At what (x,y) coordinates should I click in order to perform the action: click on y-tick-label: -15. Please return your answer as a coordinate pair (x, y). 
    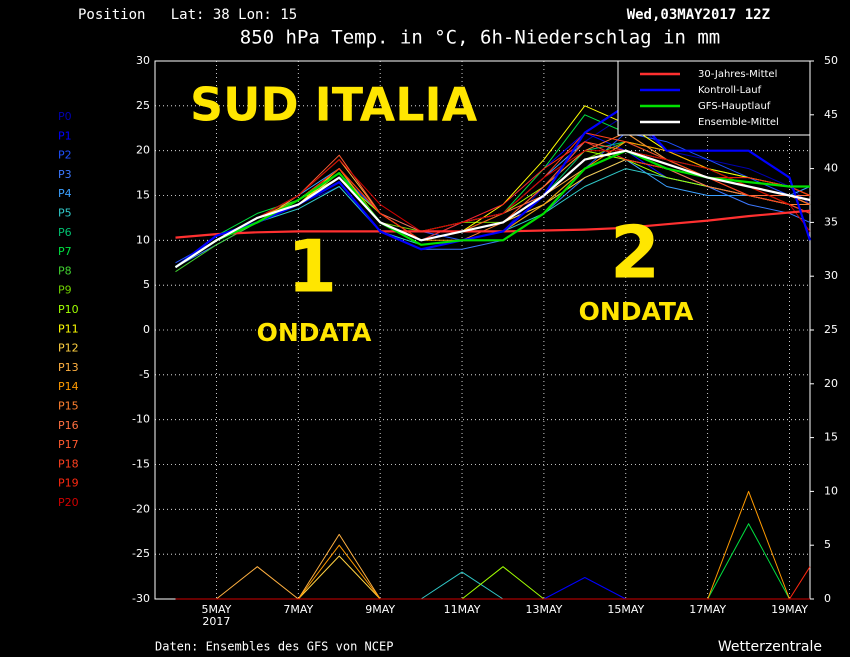
    Looking at the image, I should click on (141, 464).